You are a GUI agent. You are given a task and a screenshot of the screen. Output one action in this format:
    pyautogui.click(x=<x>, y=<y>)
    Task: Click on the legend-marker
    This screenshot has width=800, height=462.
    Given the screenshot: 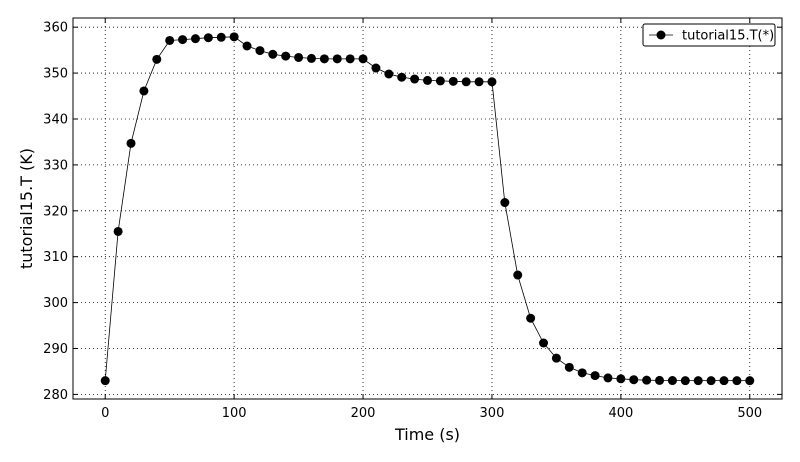 What is the action you would take?
    pyautogui.click(x=661, y=35)
    